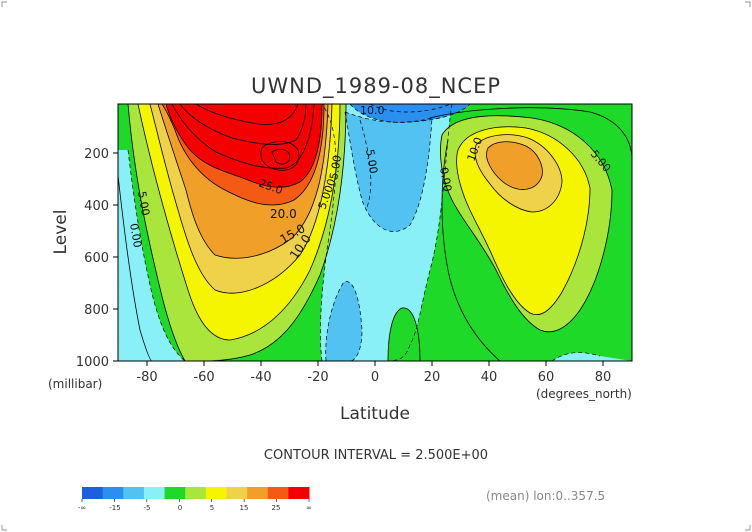 The height and width of the screenshot is (532, 752). I want to click on y-tick-label: 800, so click(96, 310).